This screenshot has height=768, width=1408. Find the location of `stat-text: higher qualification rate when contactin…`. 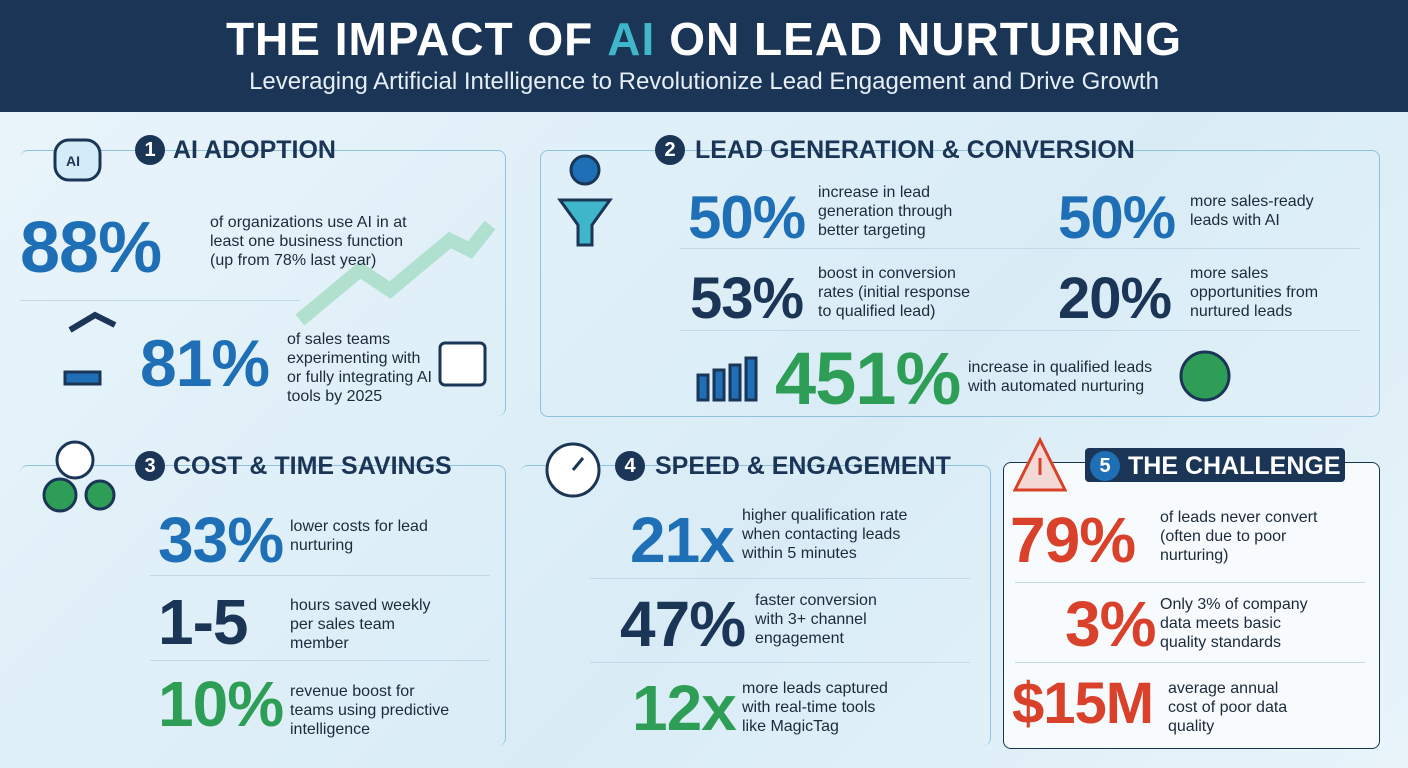

stat-text: higher qualification rate when contactin… is located at coordinates (825, 534).